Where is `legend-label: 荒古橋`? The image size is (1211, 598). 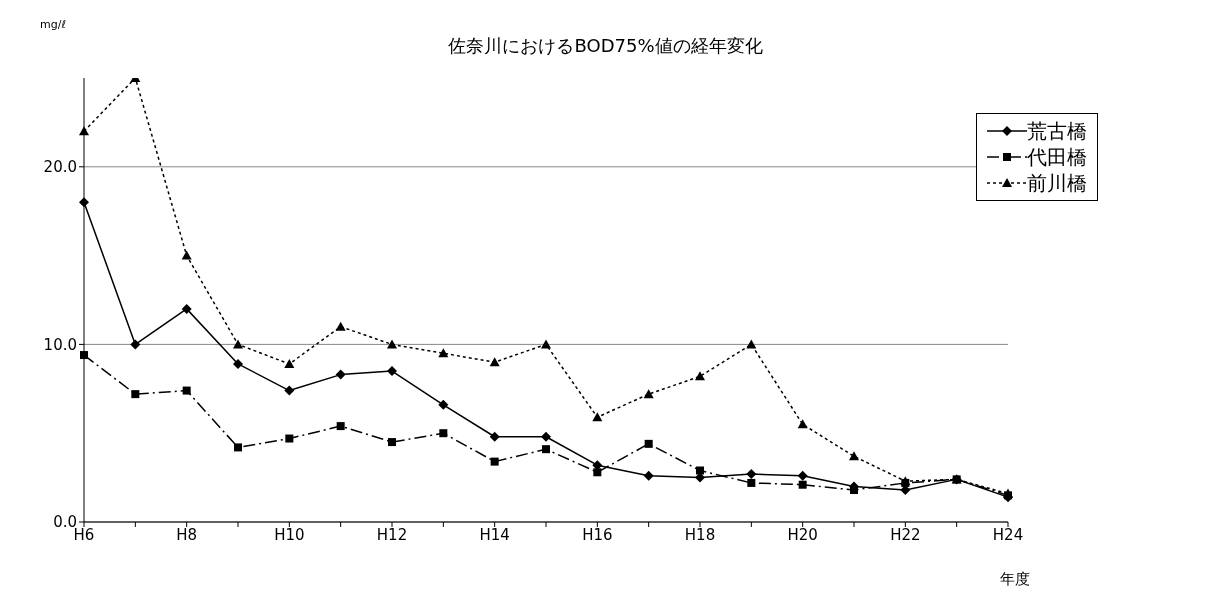 legend-label: 荒古橋 is located at coordinates (1057, 131).